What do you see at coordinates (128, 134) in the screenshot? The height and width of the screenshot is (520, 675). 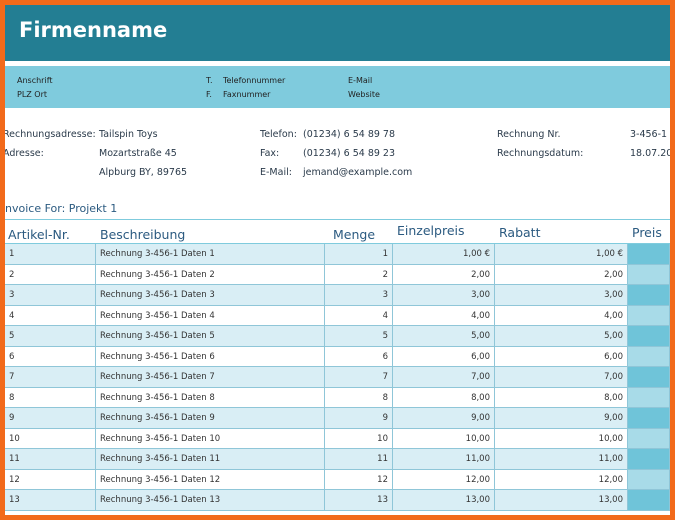 I see `value: Tailspin Toys` at bounding box center [128, 134].